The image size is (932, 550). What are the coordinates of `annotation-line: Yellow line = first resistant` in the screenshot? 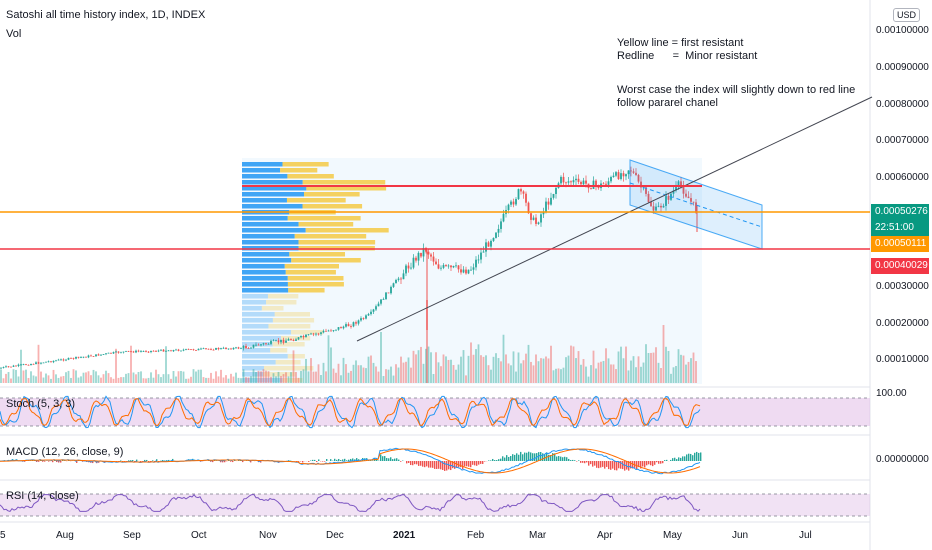 It's located at (680, 43).